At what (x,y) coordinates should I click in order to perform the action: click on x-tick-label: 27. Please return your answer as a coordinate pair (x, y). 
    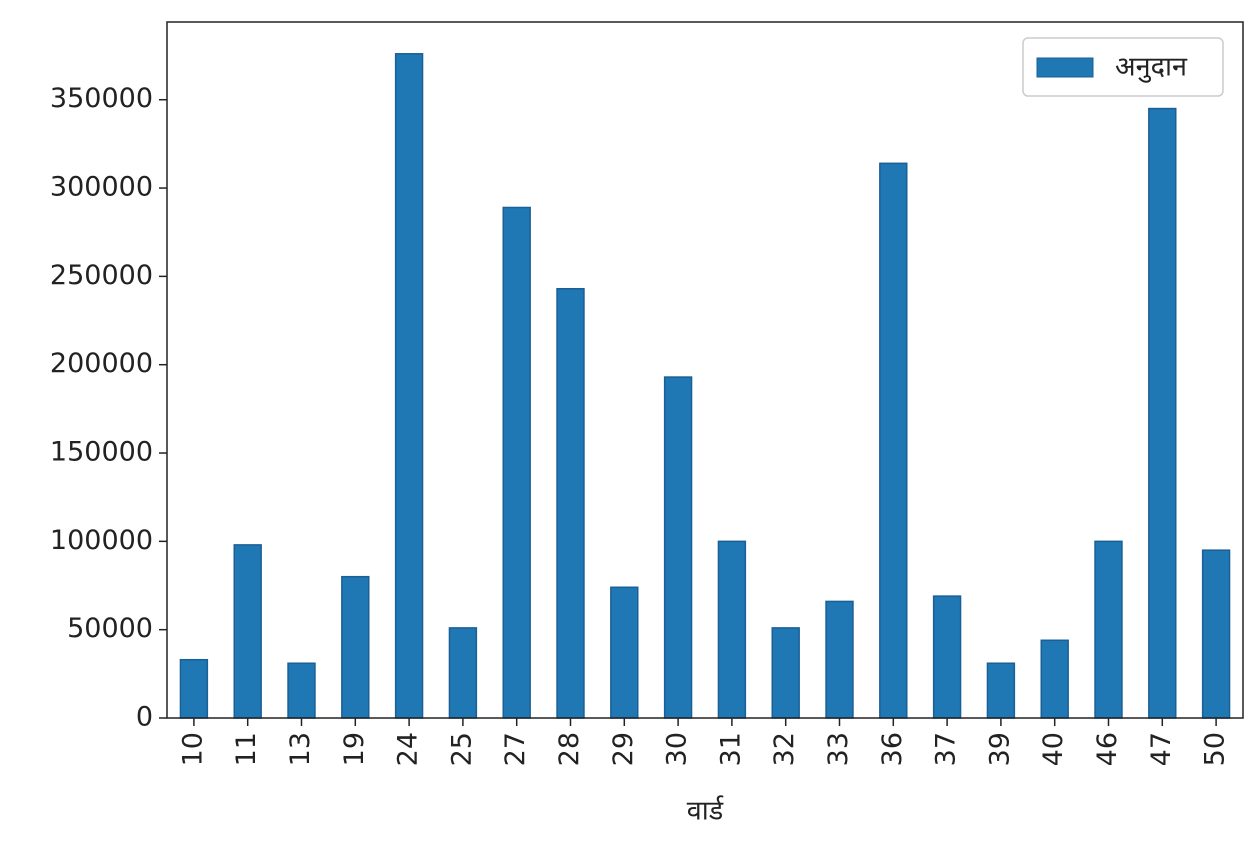
    Looking at the image, I should click on (515, 749).